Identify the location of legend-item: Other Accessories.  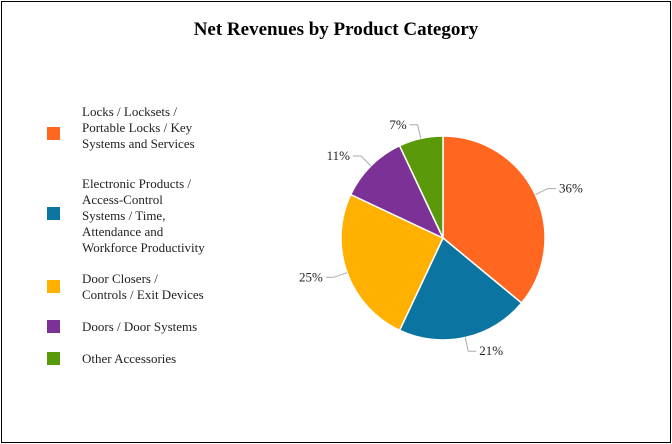
(111, 358).